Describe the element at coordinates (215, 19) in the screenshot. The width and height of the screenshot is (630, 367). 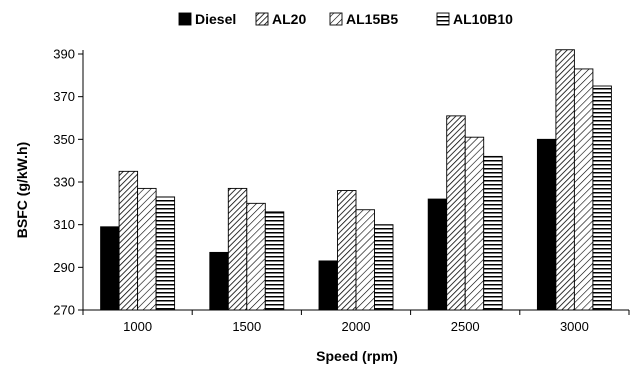
I see `legend-label-diesel: Diesel` at that location.